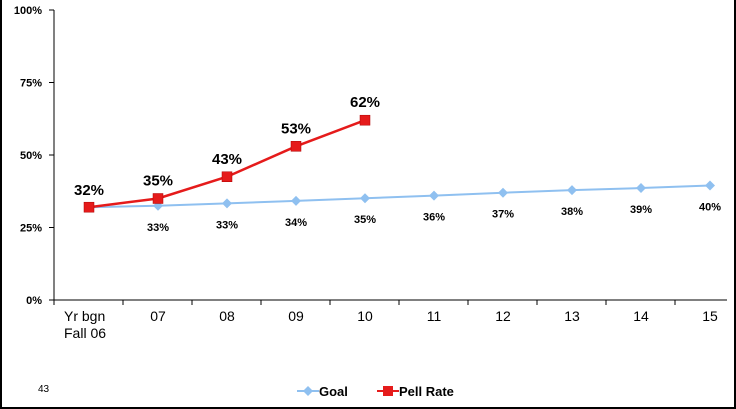 Image resolution: width=736 pixels, height=409 pixels. I want to click on y-tick-label: 25%, so click(31, 229).